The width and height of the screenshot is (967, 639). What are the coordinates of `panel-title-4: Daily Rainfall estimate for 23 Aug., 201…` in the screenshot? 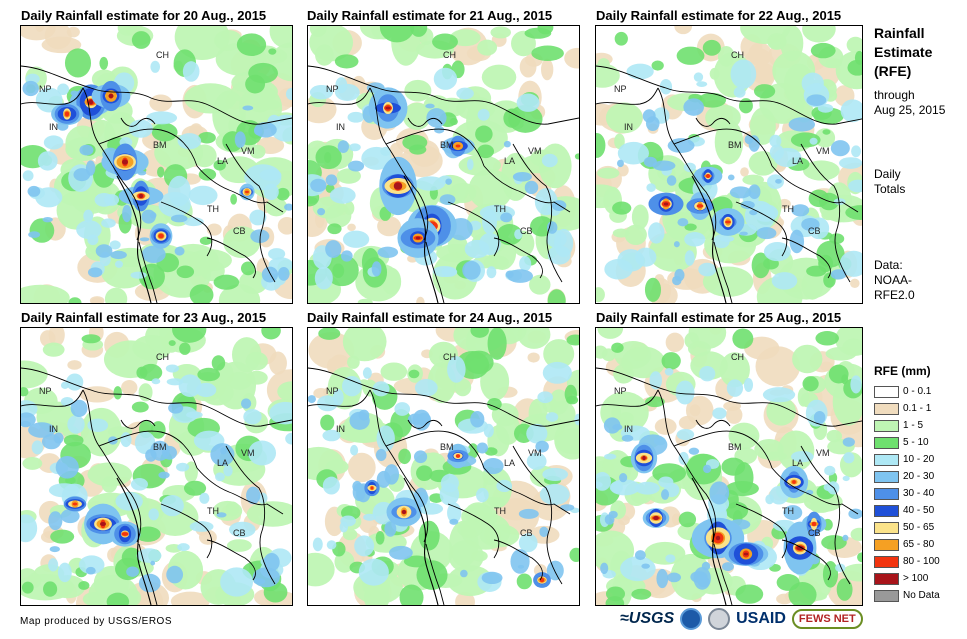 It's located at (144, 317).